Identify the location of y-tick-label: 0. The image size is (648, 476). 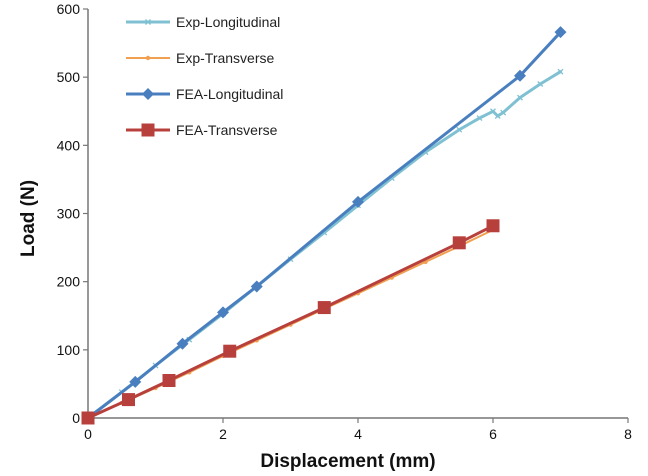
(76, 418).